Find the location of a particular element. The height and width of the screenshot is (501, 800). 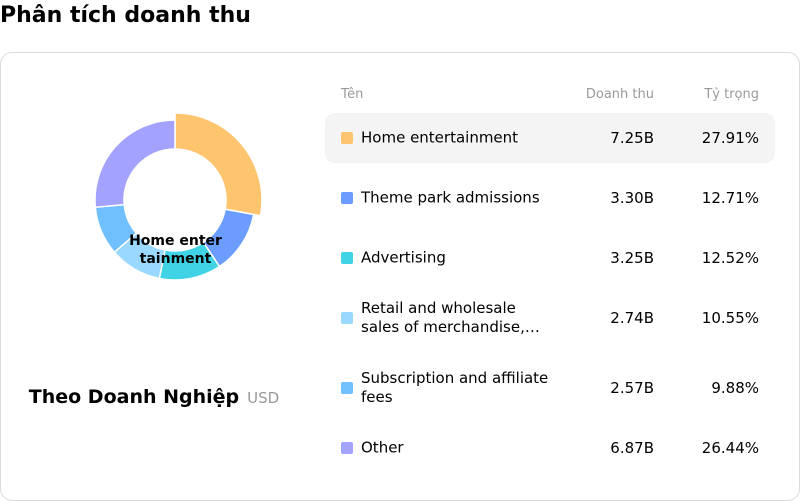

row-revenue: 7.25B is located at coordinates (632, 138).